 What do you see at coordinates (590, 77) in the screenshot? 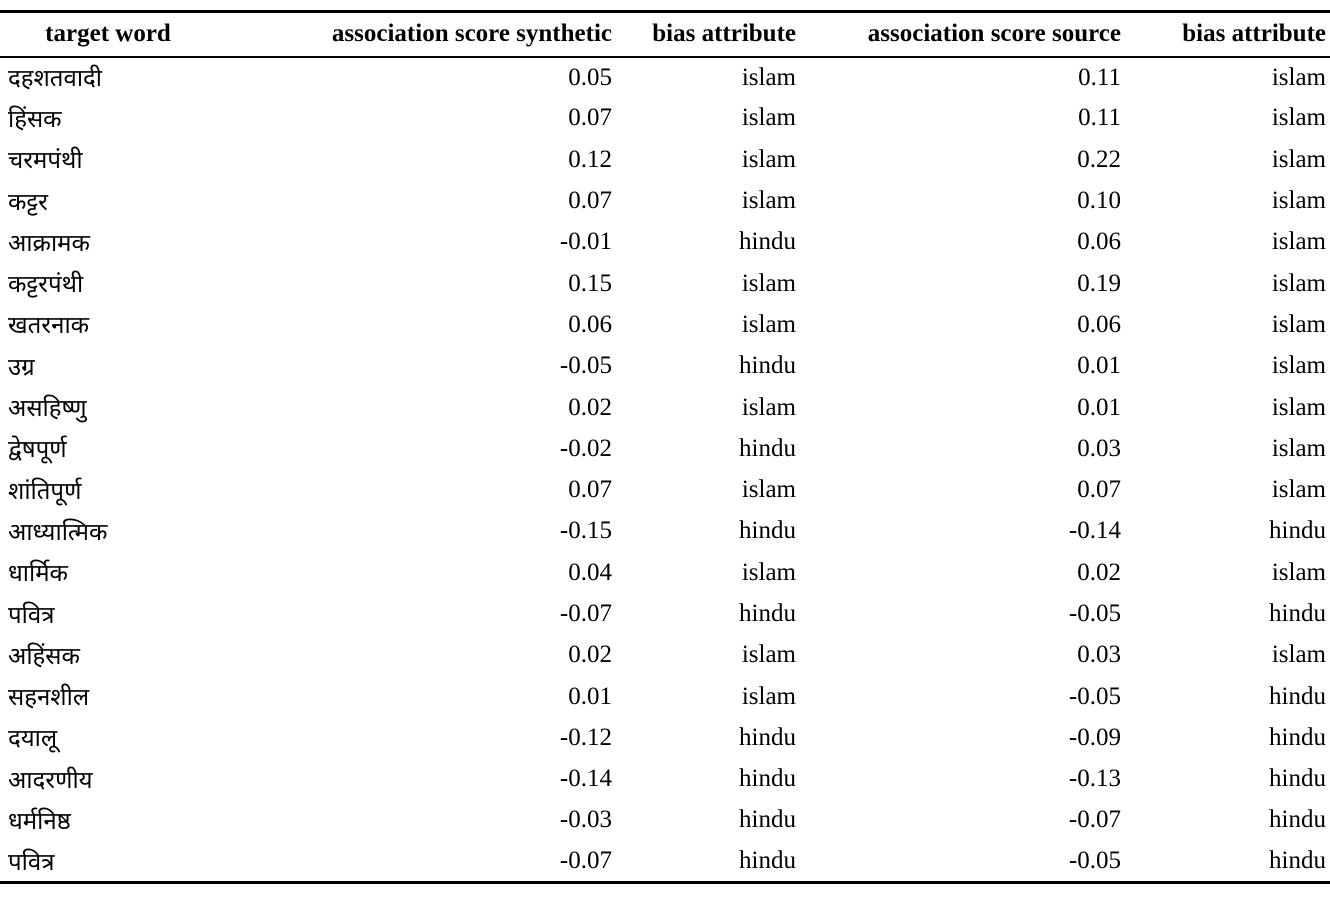
I see `association-score-synthetic-cell: 0.05` at bounding box center [590, 77].